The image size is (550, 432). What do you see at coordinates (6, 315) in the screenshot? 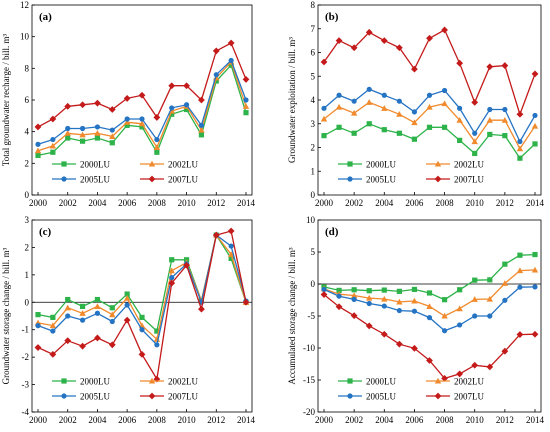
I see `y-axis-title: Groundwater storage change / bill. m³` at bounding box center [6, 315].